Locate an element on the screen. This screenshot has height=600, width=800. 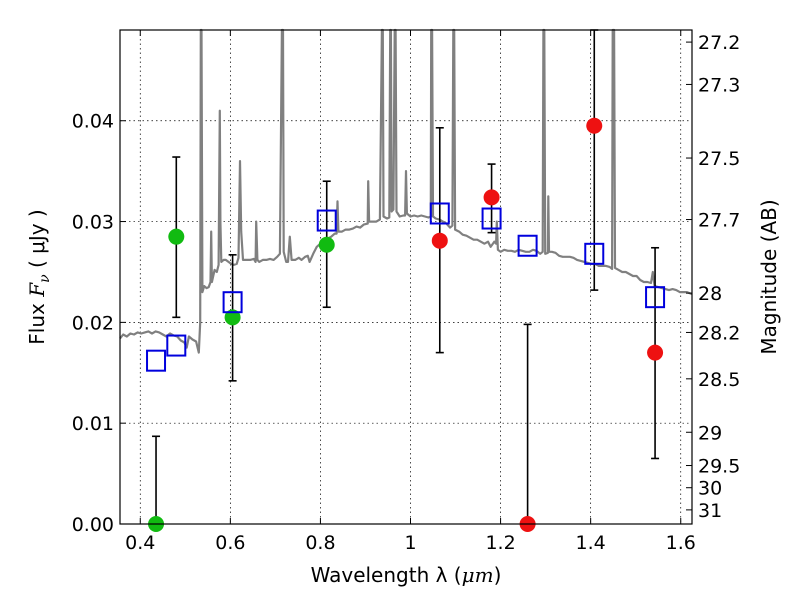
magnitude-tick-label: 31 is located at coordinates (710, 511).